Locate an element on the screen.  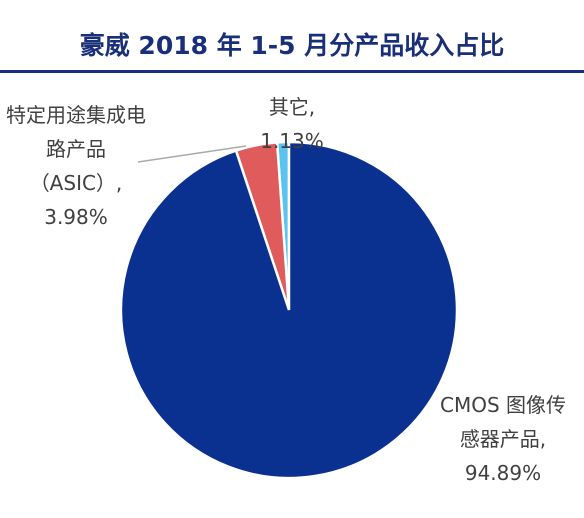
leader-line is located at coordinates (192, 154).